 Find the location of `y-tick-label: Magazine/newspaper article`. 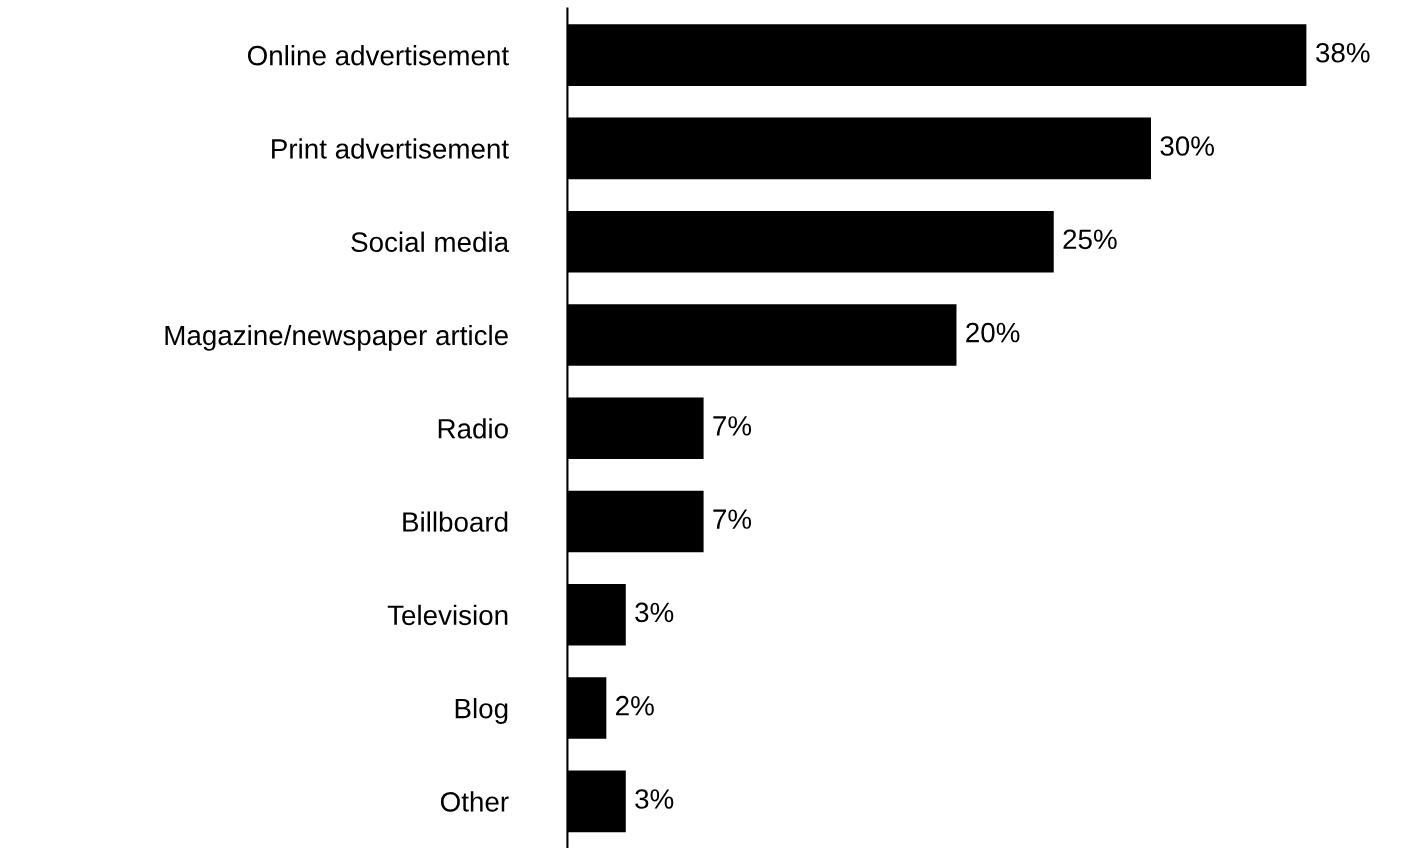

y-tick-label: Magazine/newspaper article is located at coordinates (336, 337).